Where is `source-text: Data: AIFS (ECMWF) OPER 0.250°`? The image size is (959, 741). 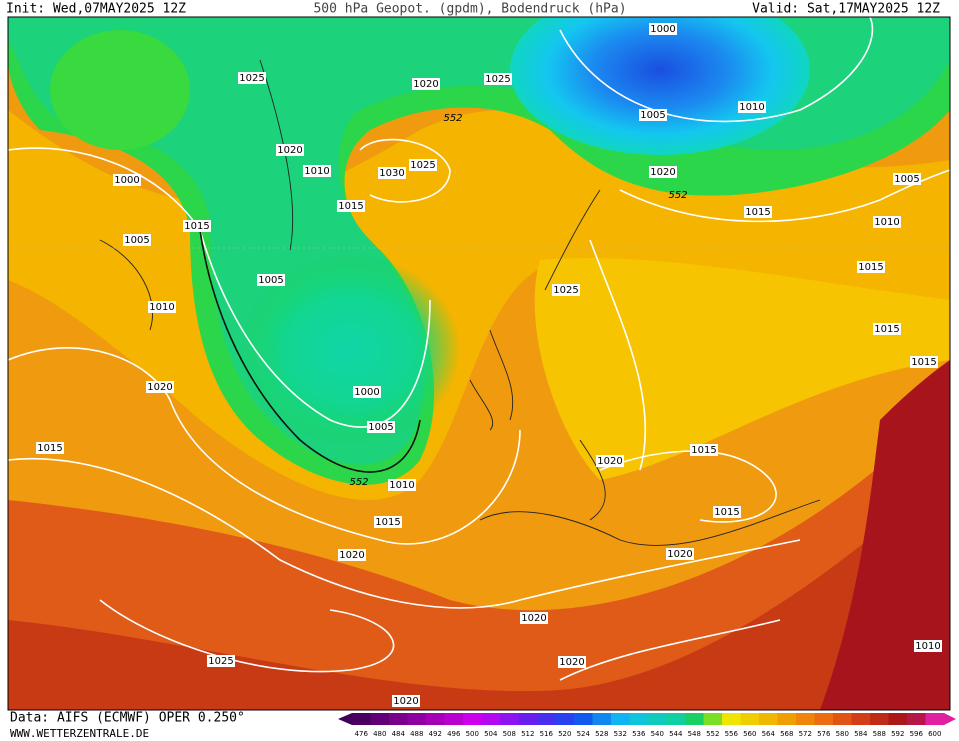
source-text: Data: AIFS (ECMWF) OPER 0.250° is located at coordinates (127, 718).